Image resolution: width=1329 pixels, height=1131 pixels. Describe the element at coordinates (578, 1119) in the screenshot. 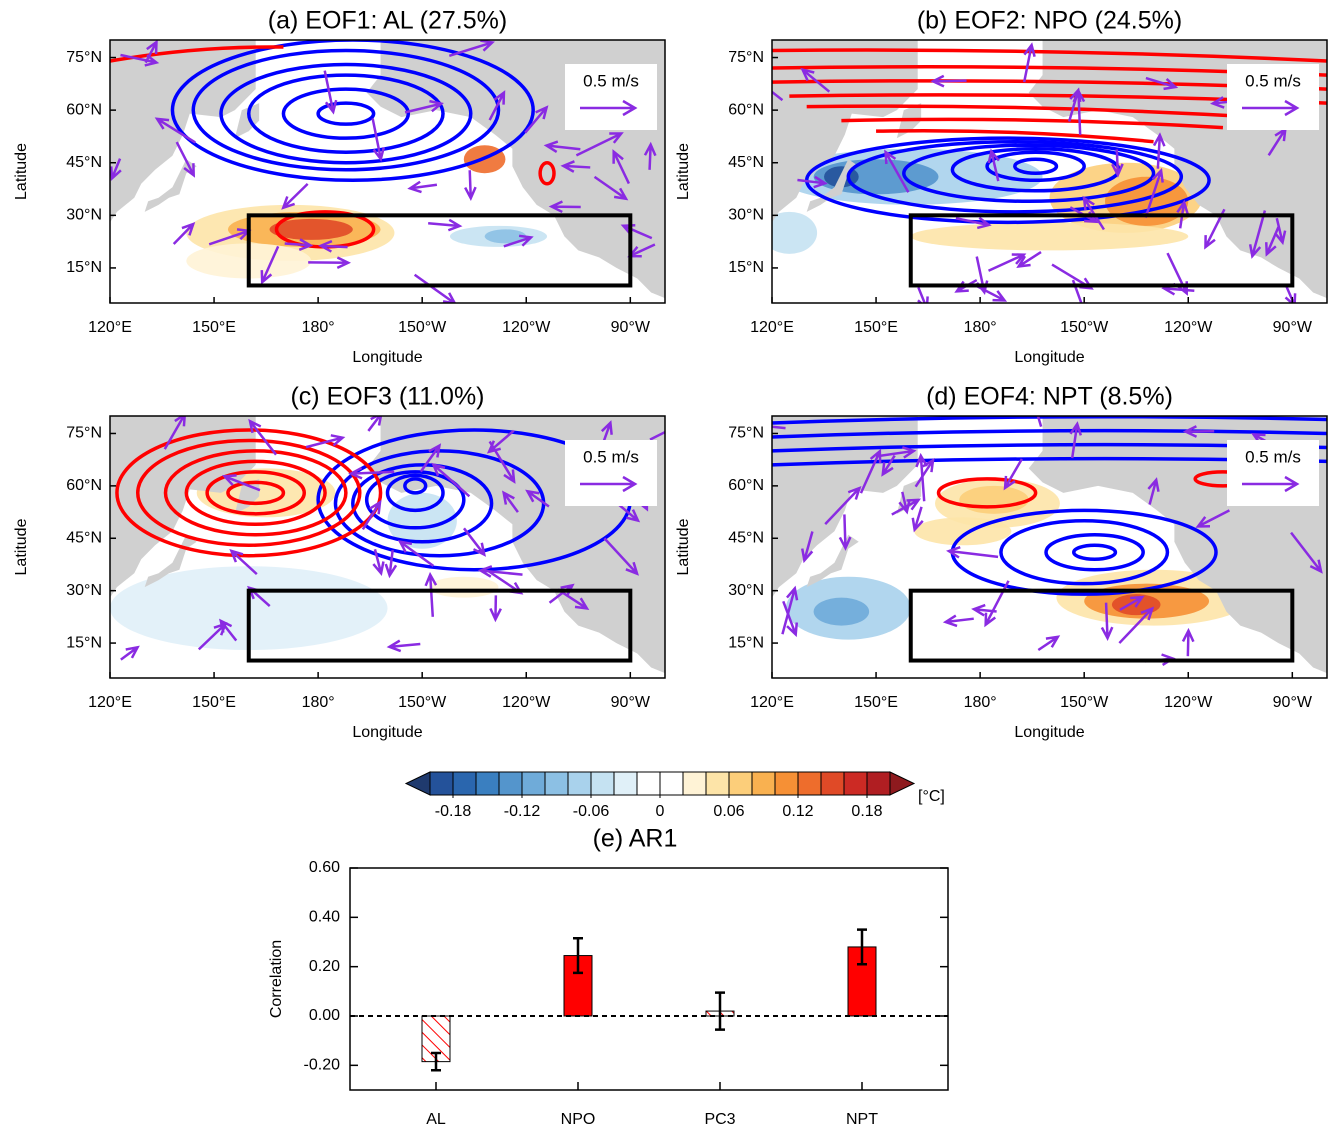

I see `x-tick-label: NPO` at that location.